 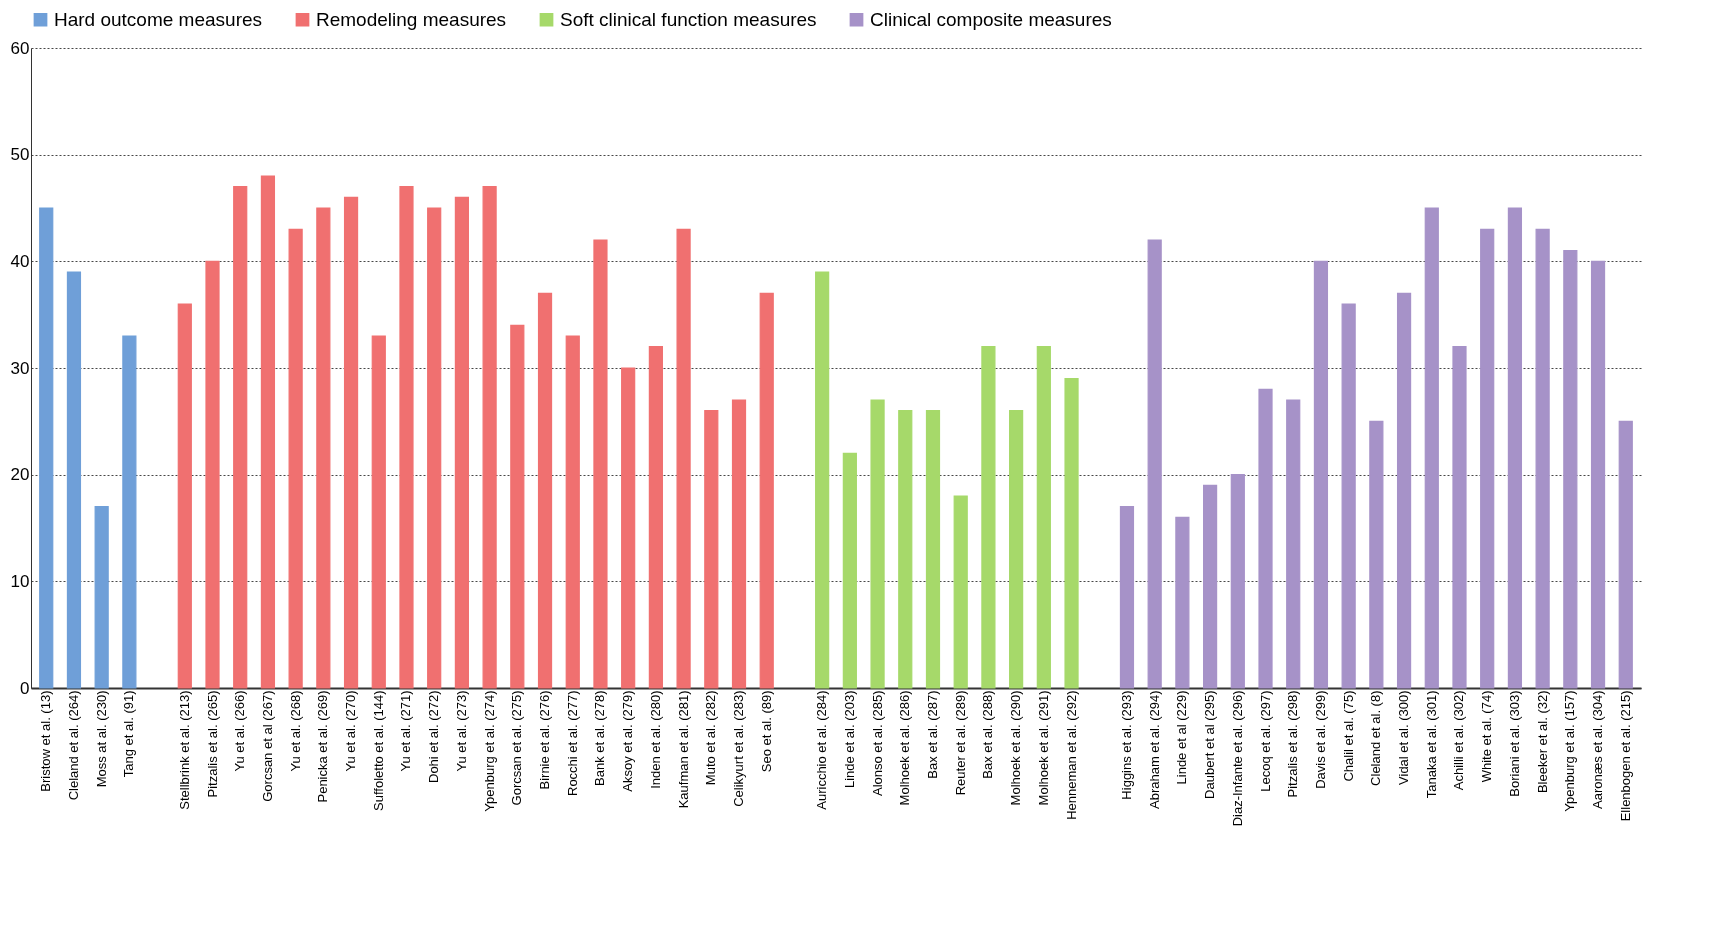 I want to click on x-tick-label: Higgins et al. (293), so click(x=1126, y=745).